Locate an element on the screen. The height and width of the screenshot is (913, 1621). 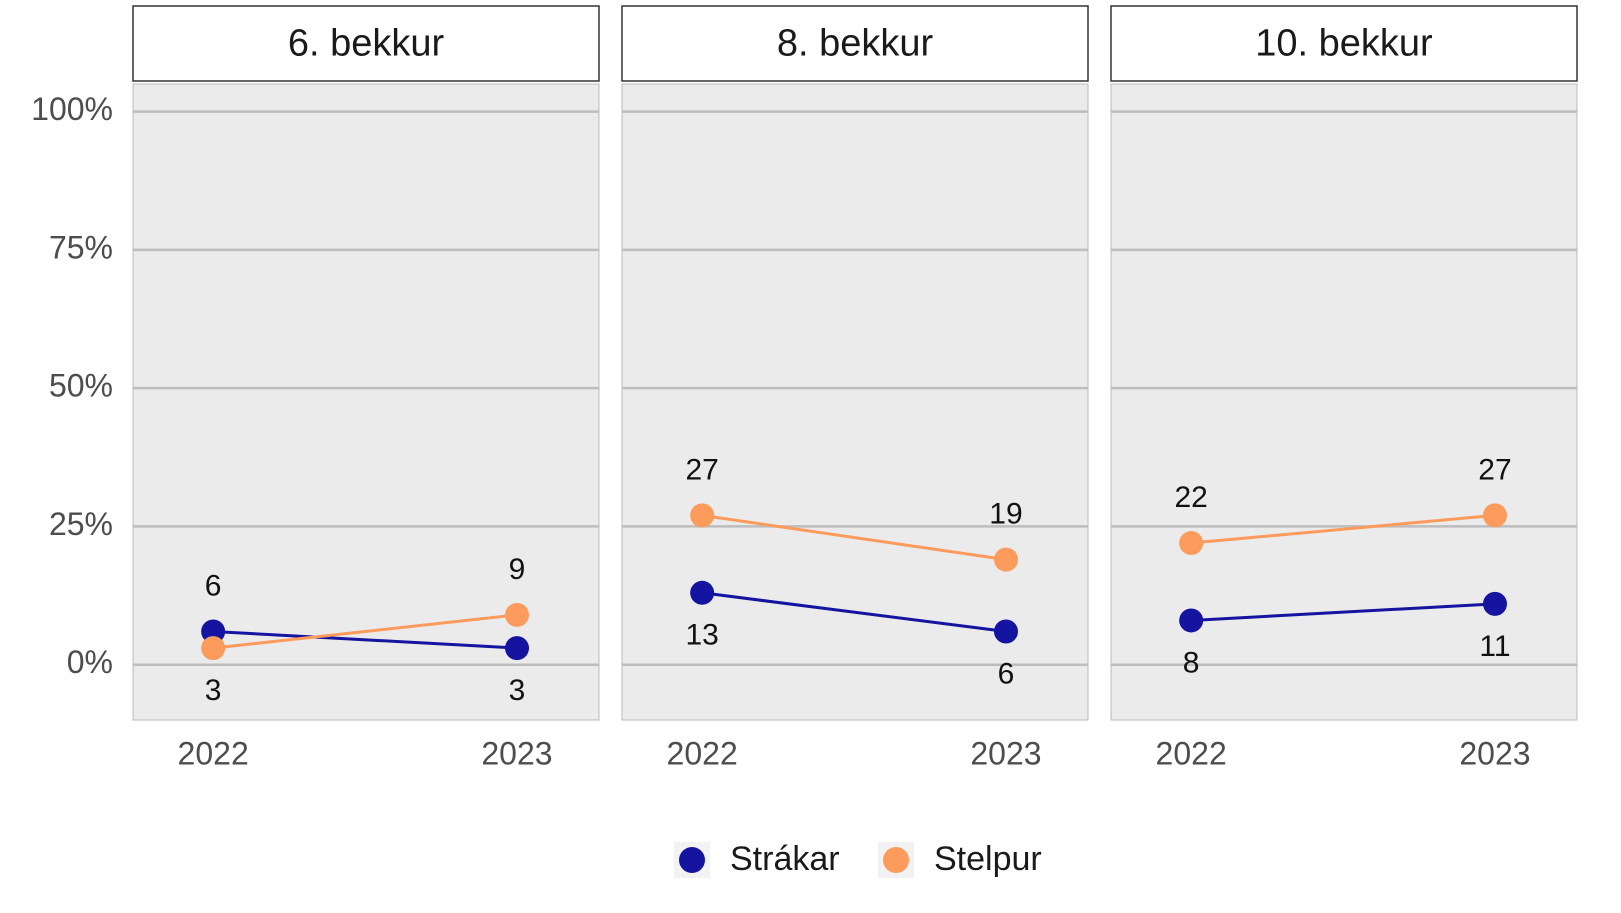
data-label: 13 is located at coordinates (701, 635).